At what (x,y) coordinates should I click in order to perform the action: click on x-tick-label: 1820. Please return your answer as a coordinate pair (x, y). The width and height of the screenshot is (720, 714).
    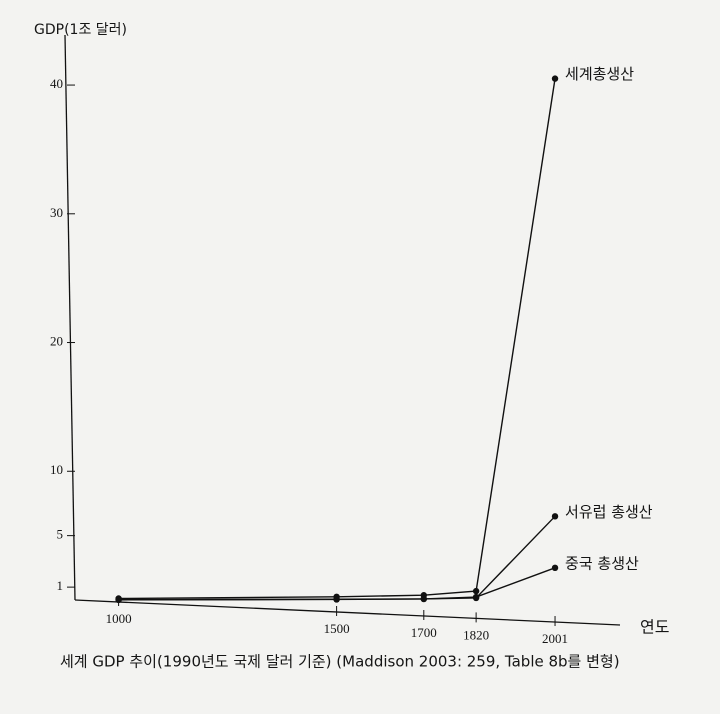
    Looking at the image, I should click on (476, 634).